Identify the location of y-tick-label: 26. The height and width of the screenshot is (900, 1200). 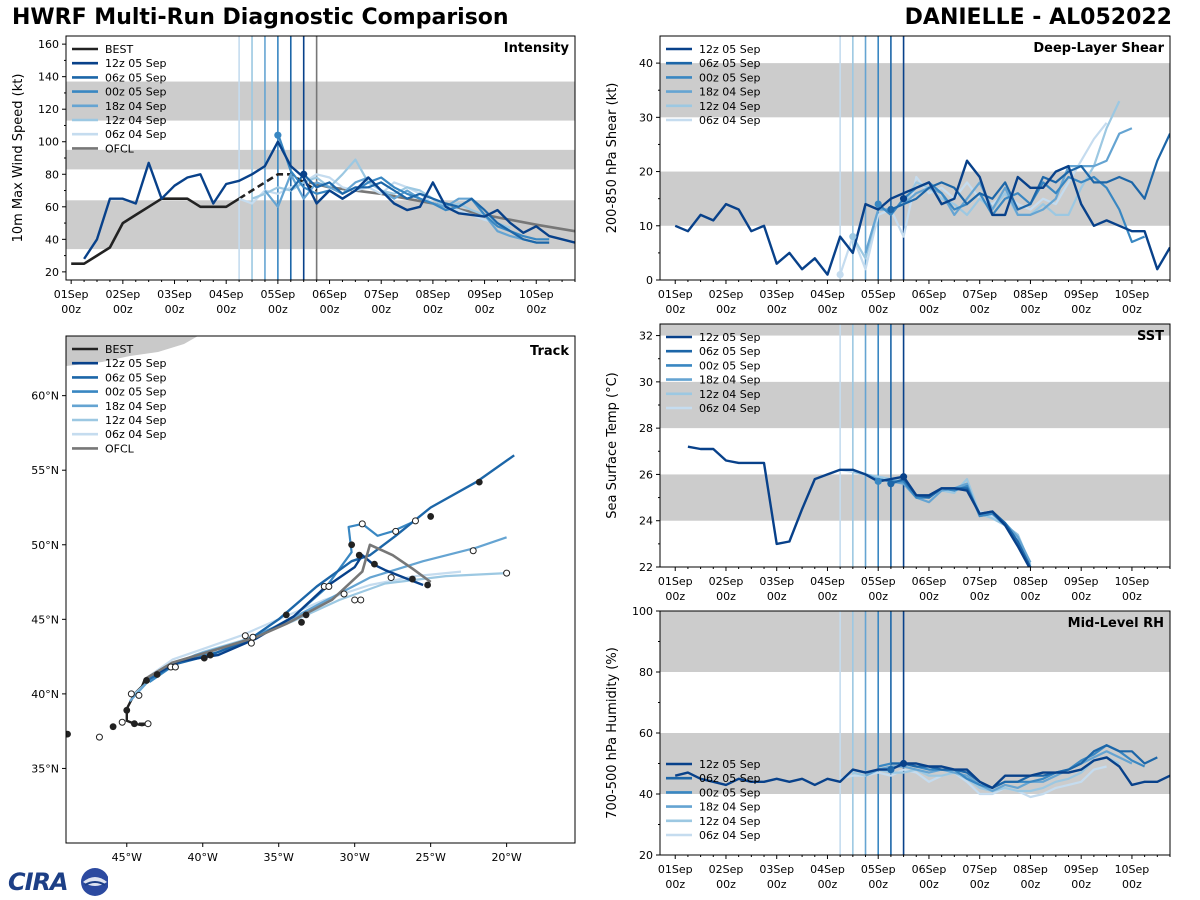
(646, 474).